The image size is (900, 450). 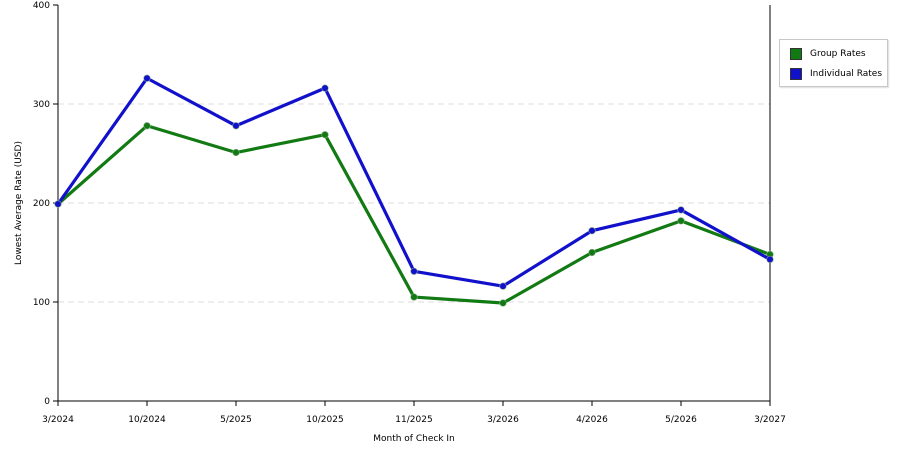 I want to click on y-tick-label: 400, so click(x=41, y=6).